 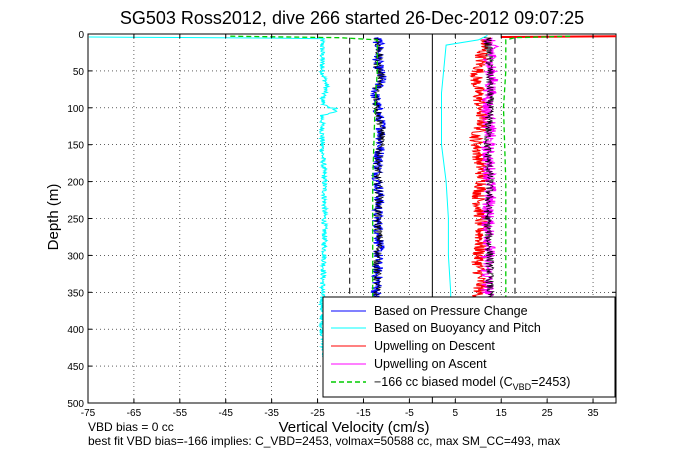 What do you see at coordinates (88, 413) in the screenshot?
I see `x-tick-label: -75` at bounding box center [88, 413].